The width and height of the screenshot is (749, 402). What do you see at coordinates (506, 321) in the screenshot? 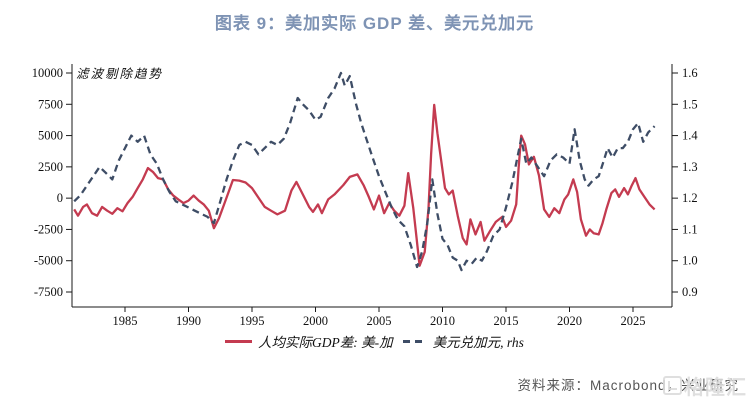
I see `x-tick-label: 2015` at bounding box center [506, 321].